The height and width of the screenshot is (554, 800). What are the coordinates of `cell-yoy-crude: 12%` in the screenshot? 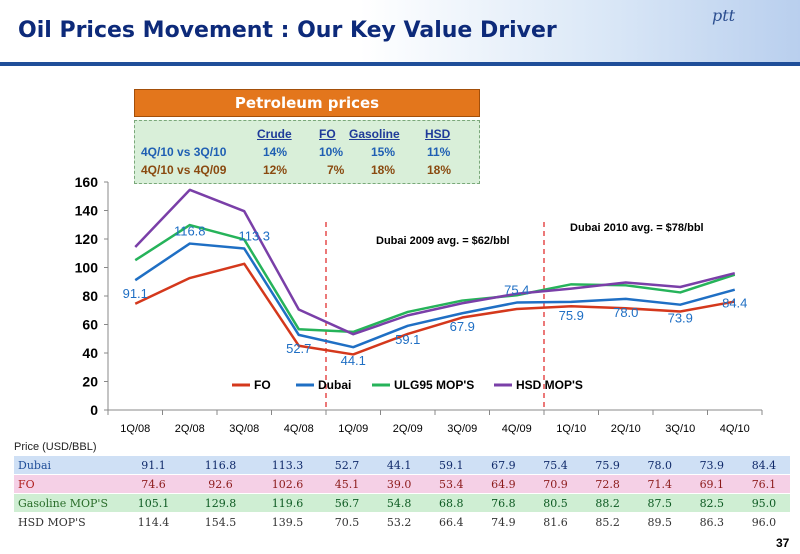 It's located at (275, 170).